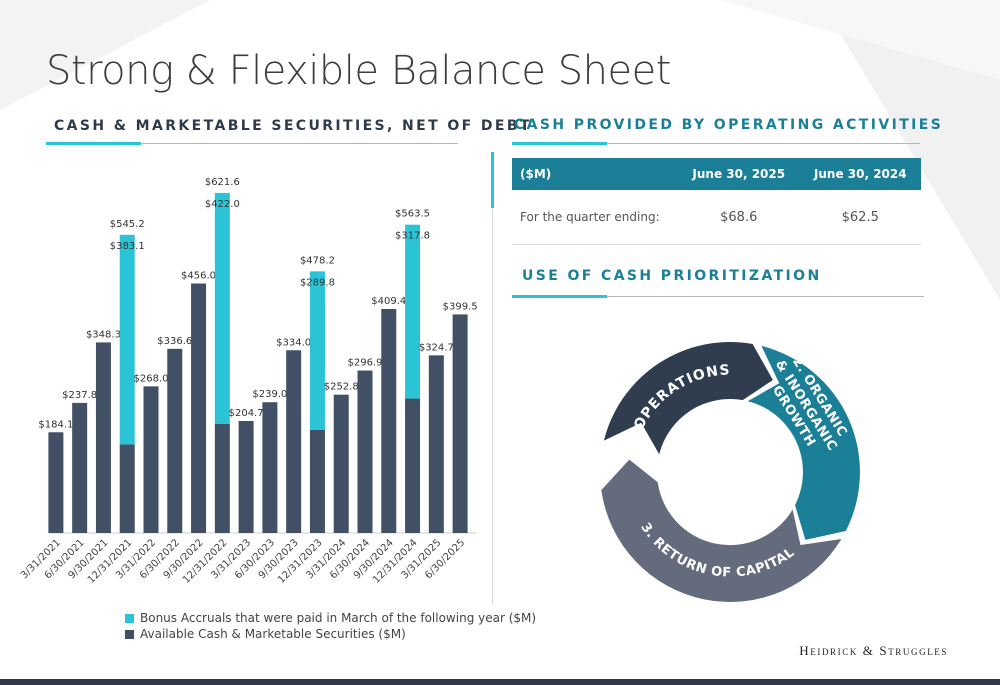 The width and height of the screenshot is (1000, 685). Describe the element at coordinates (252, 143) in the screenshot. I see `cash-securities-heading-rule` at that location.